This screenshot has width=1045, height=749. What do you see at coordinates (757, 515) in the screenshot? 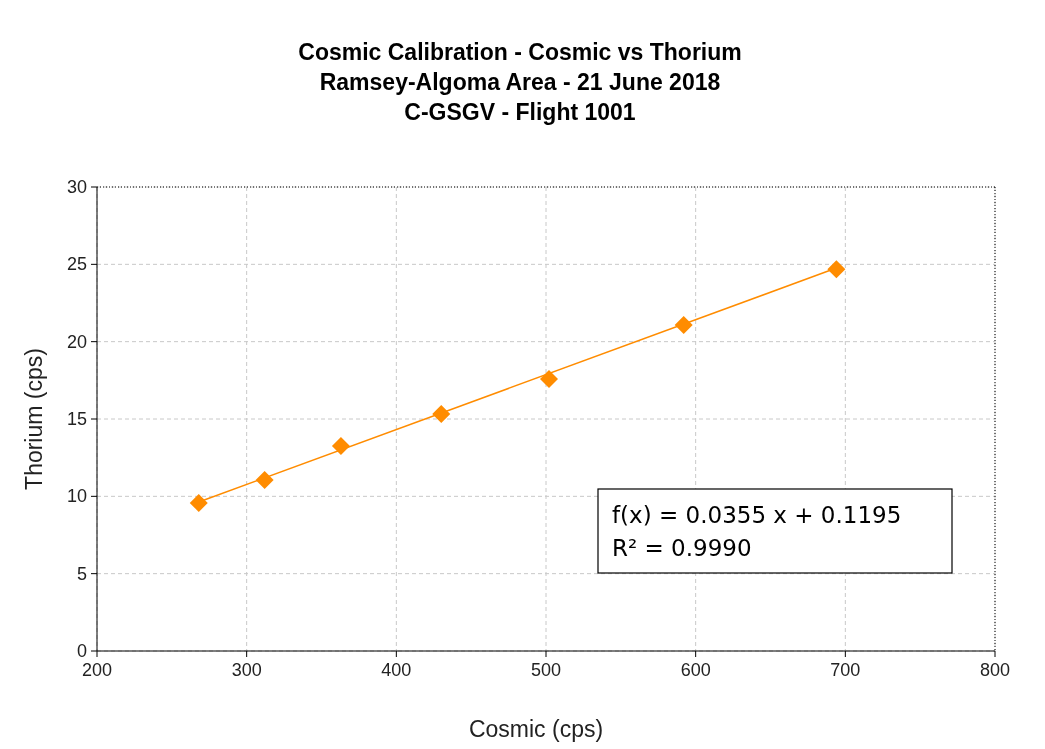
I see `annotation: f(x) = 0.0355 x + 0.1195` at bounding box center [757, 515].